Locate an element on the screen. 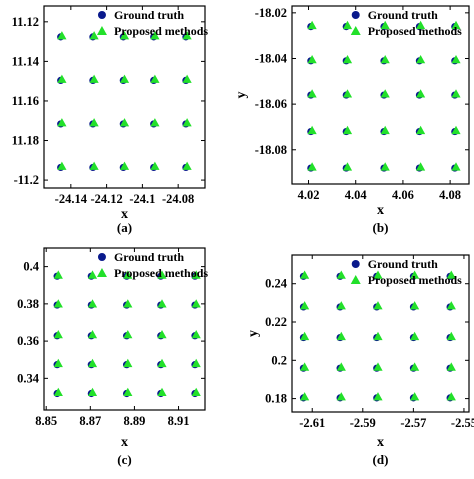 This screenshot has height=479, width=474. panel-caption: (a) is located at coordinates (124, 227).